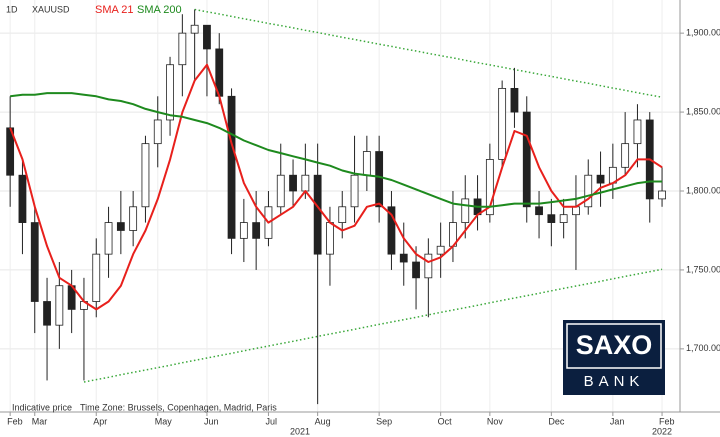 The width and height of the screenshot is (720, 437). What do you see at coordinates (428, 53) in the screenshot?
I see `trend-line` at bounding box center [428, 53].